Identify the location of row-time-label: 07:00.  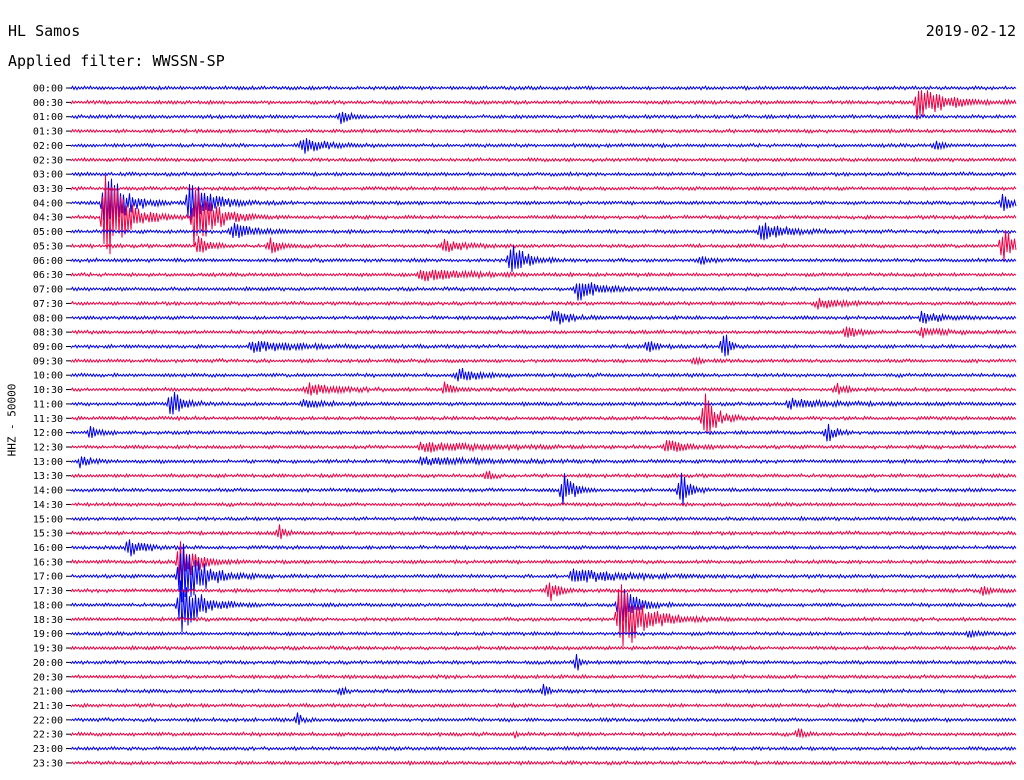
(48, 290).